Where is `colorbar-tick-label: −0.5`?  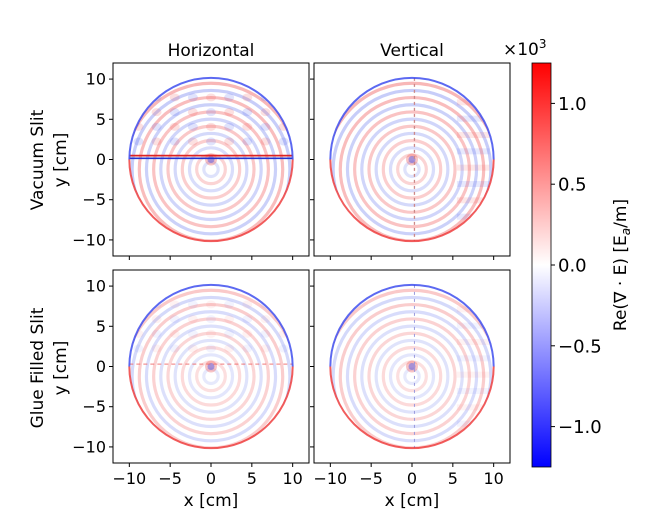 colorbar-tick-label: −0.5 is located at coordinates (580, 346).